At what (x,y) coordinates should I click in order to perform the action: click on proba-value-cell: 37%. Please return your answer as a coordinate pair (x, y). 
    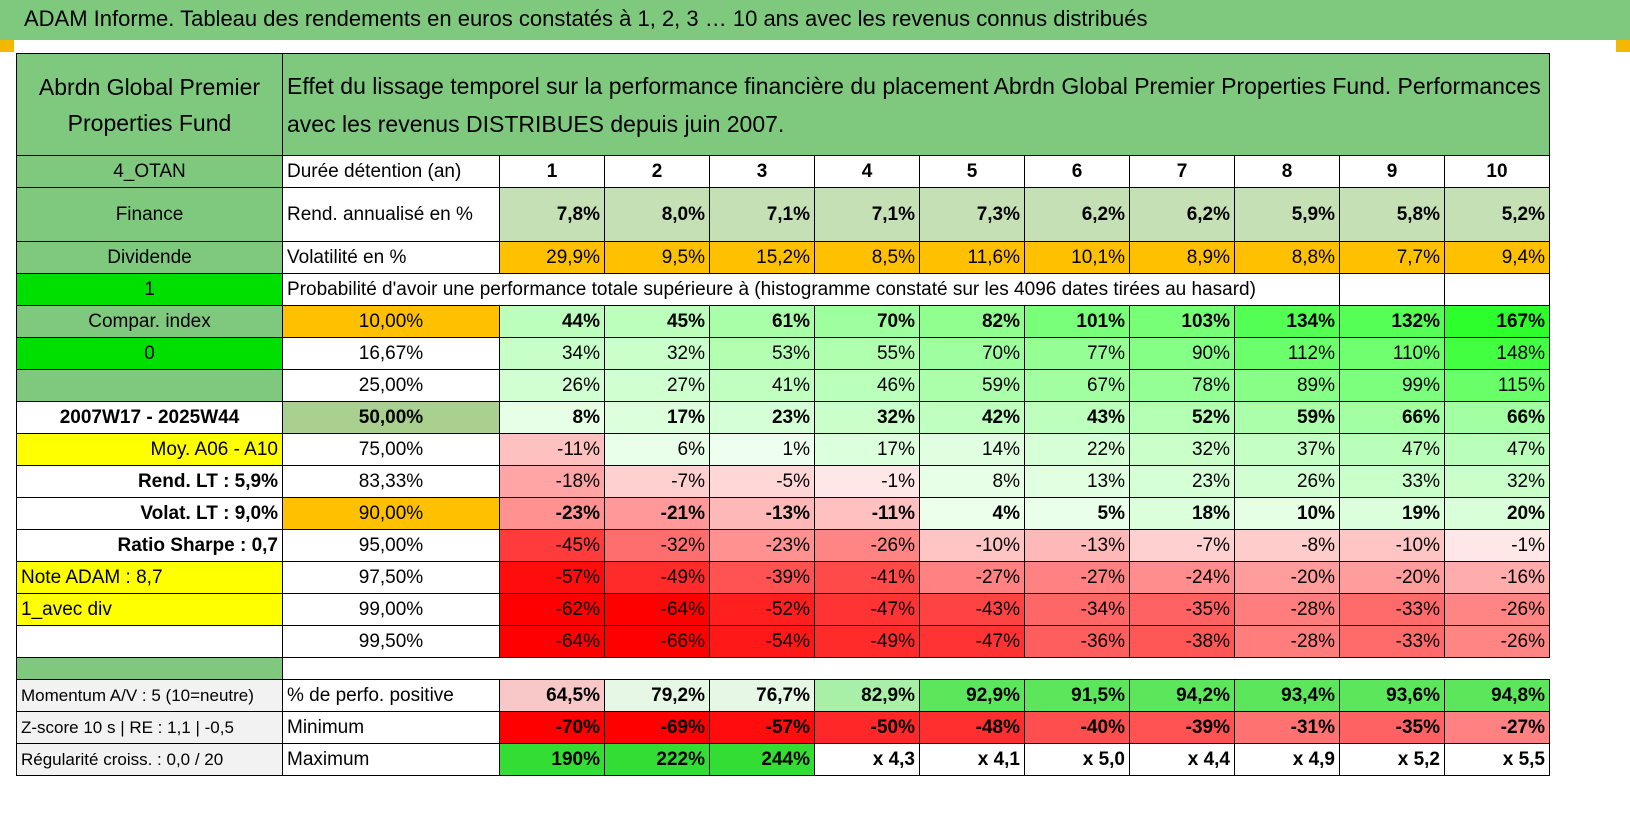
    Looking at the image, I should click on (1287, 449).